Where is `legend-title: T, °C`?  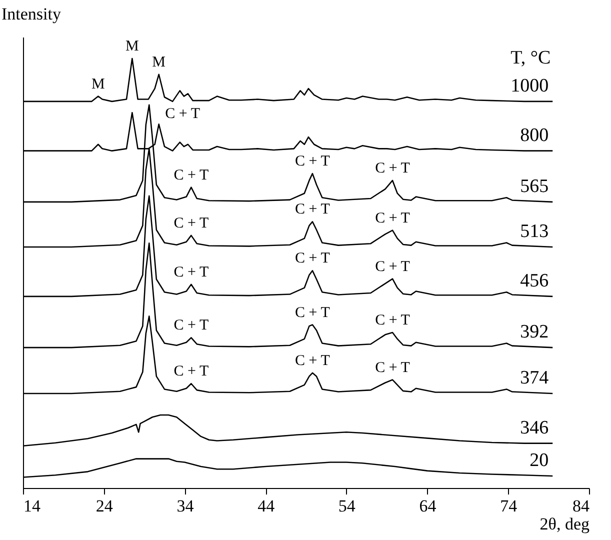 legend-title: T, °C is located at coordinates (530, 57).